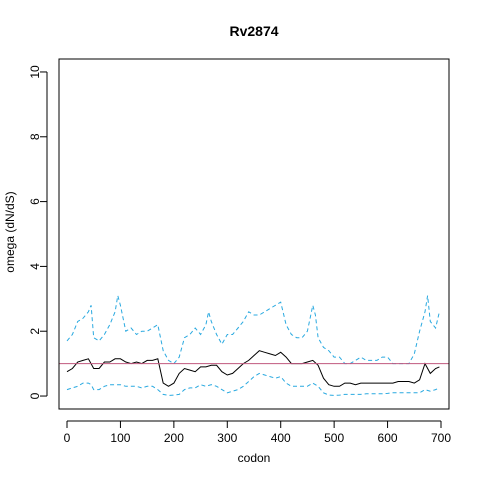  Describe the element at coordinates (253, 384) in the screenshot. I see `series-line-lower` at that location.